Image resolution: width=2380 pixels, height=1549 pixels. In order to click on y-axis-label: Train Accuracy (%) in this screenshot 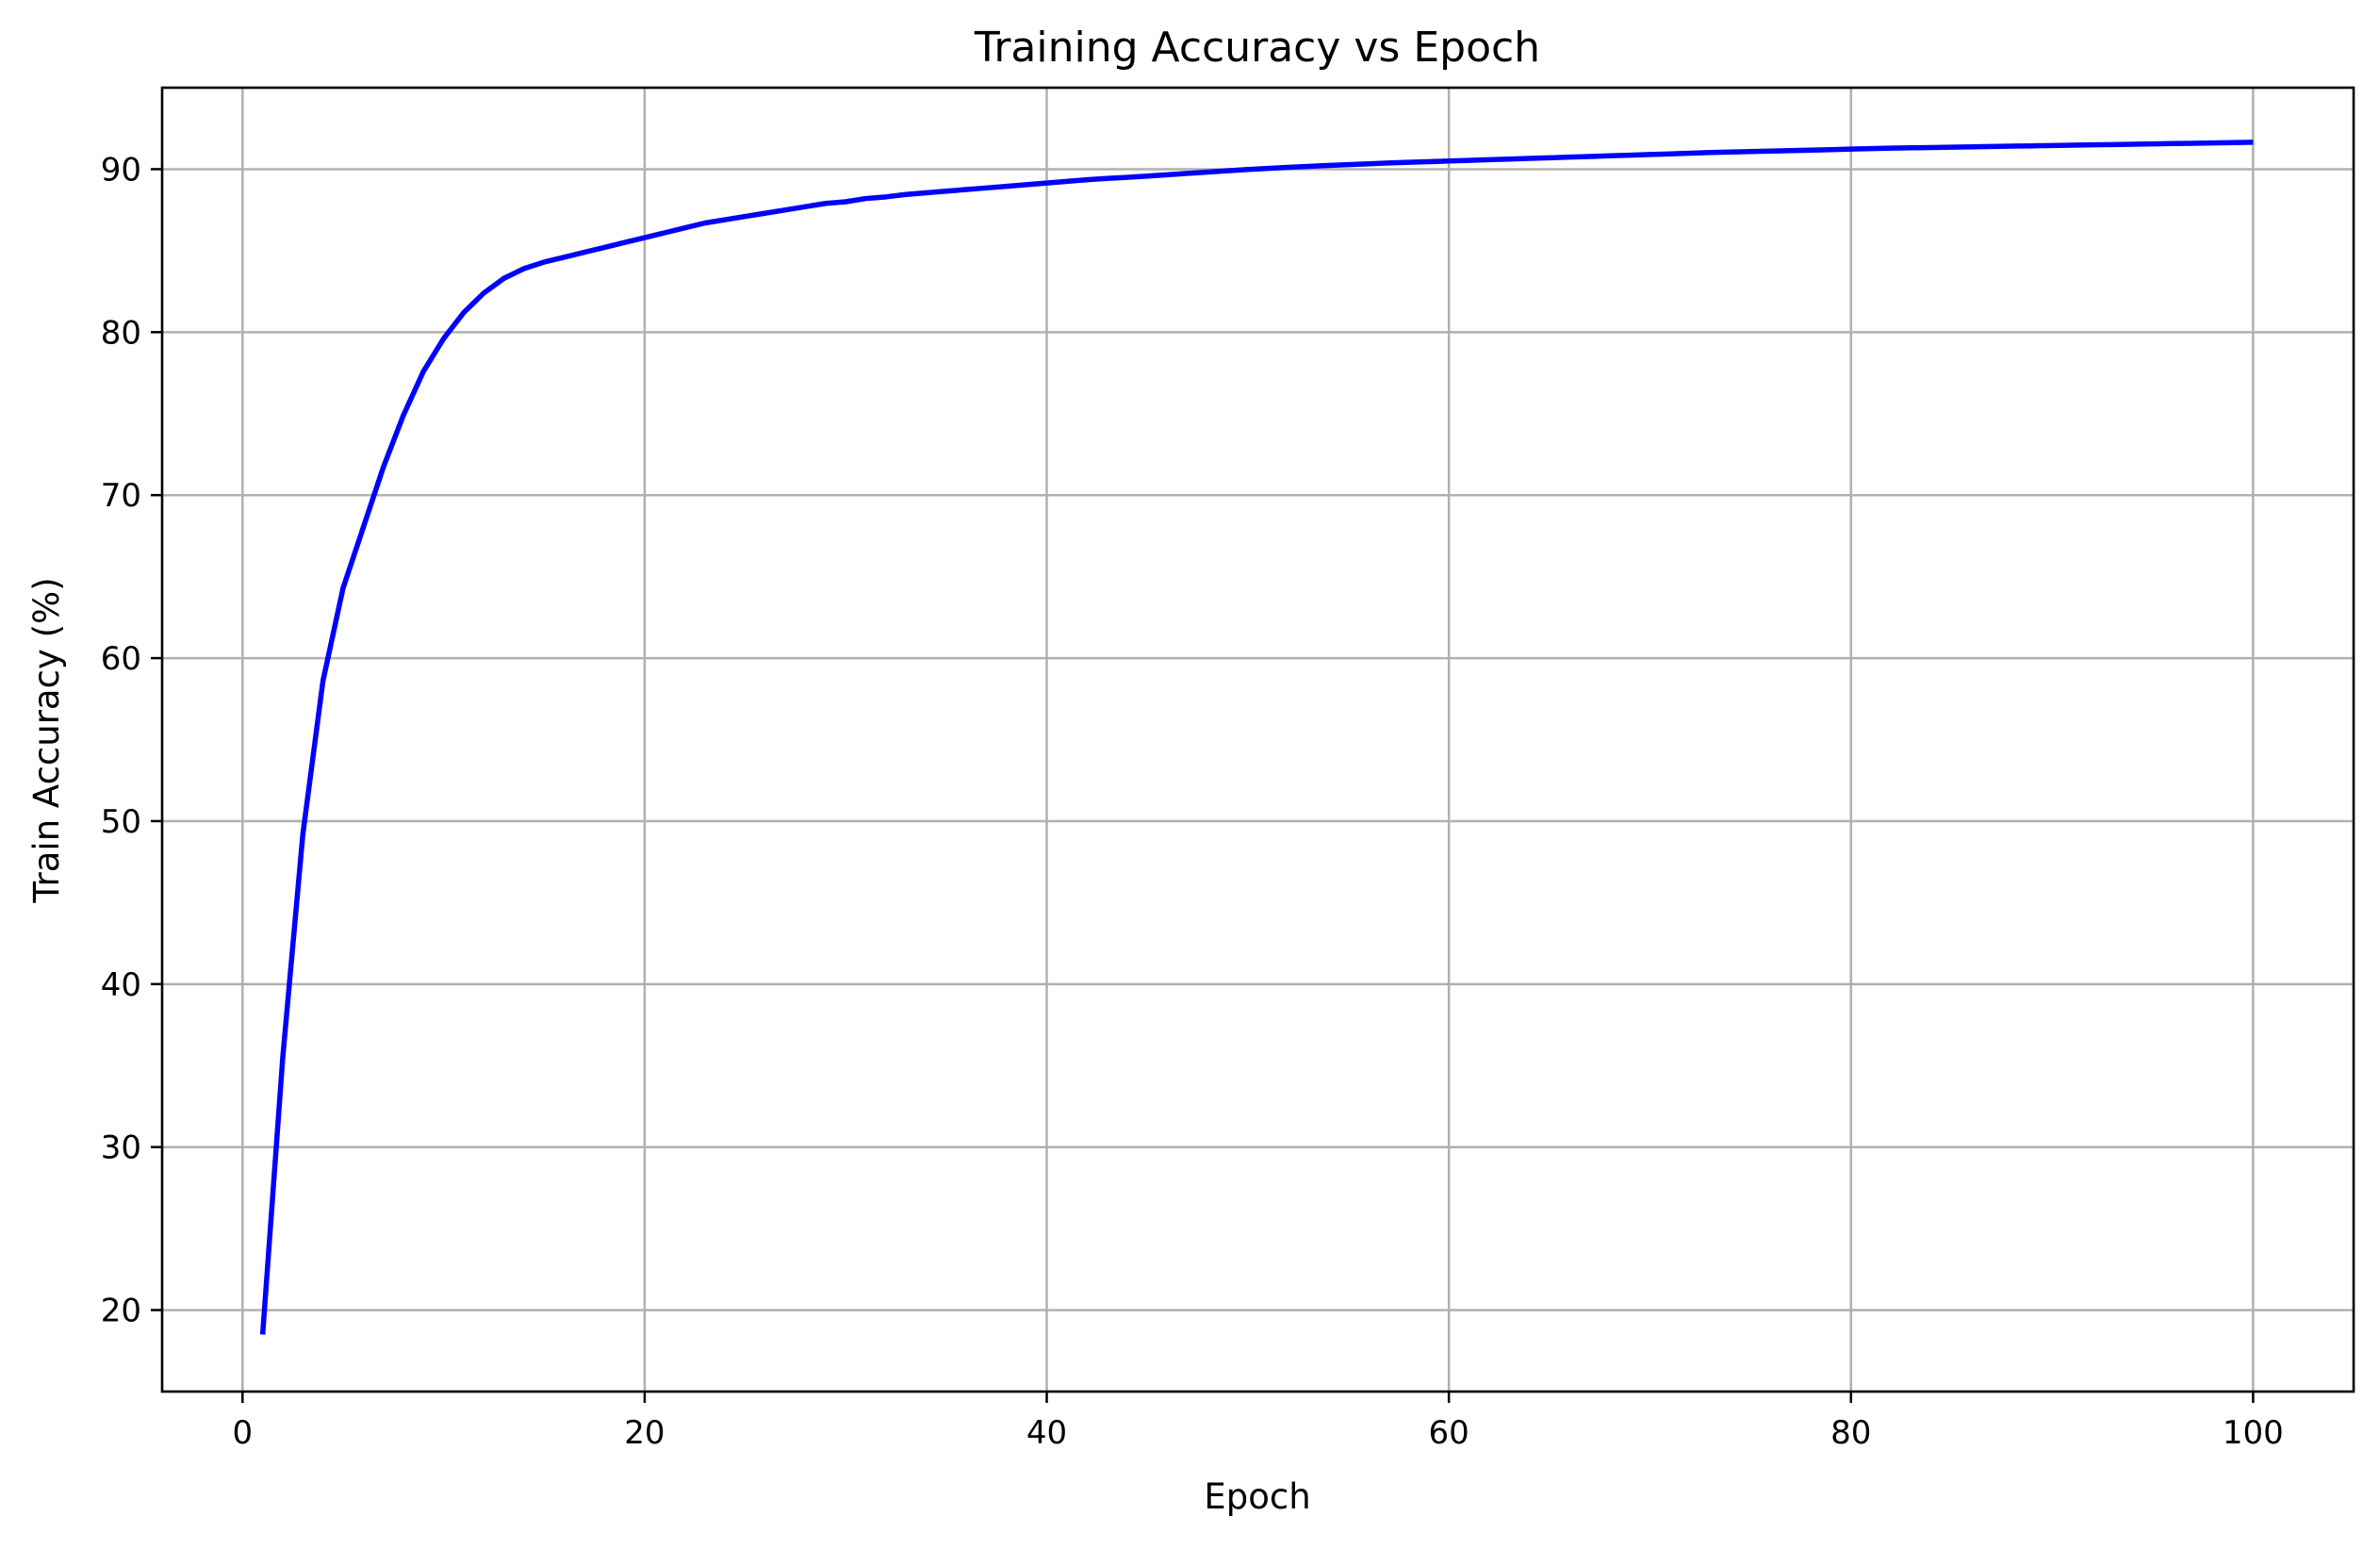, I will do `click(46, 740)`.